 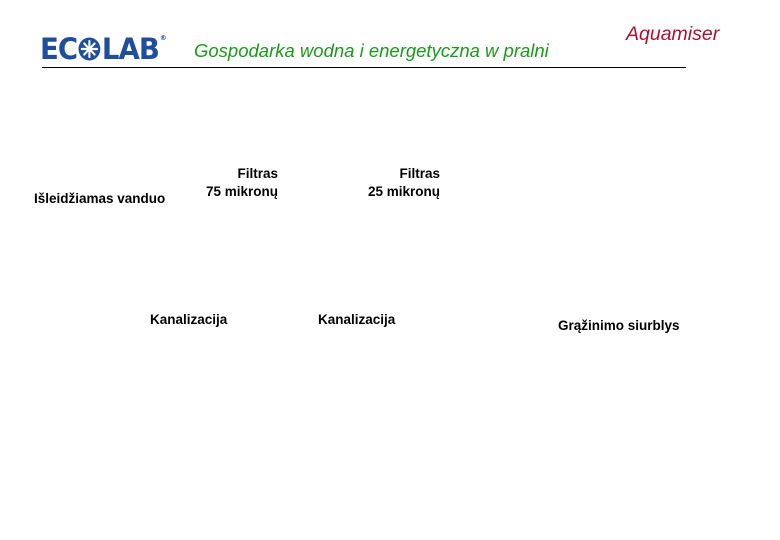 I want to click on filter-75-line1: Filtras, so click(x=257, y=173).